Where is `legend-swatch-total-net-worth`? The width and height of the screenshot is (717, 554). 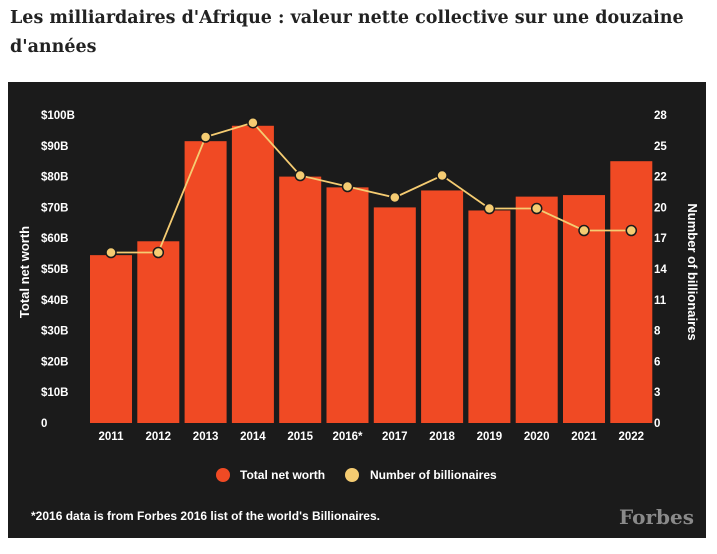 legend-swatch-total-net-worth is located at coordinates (223, 475).